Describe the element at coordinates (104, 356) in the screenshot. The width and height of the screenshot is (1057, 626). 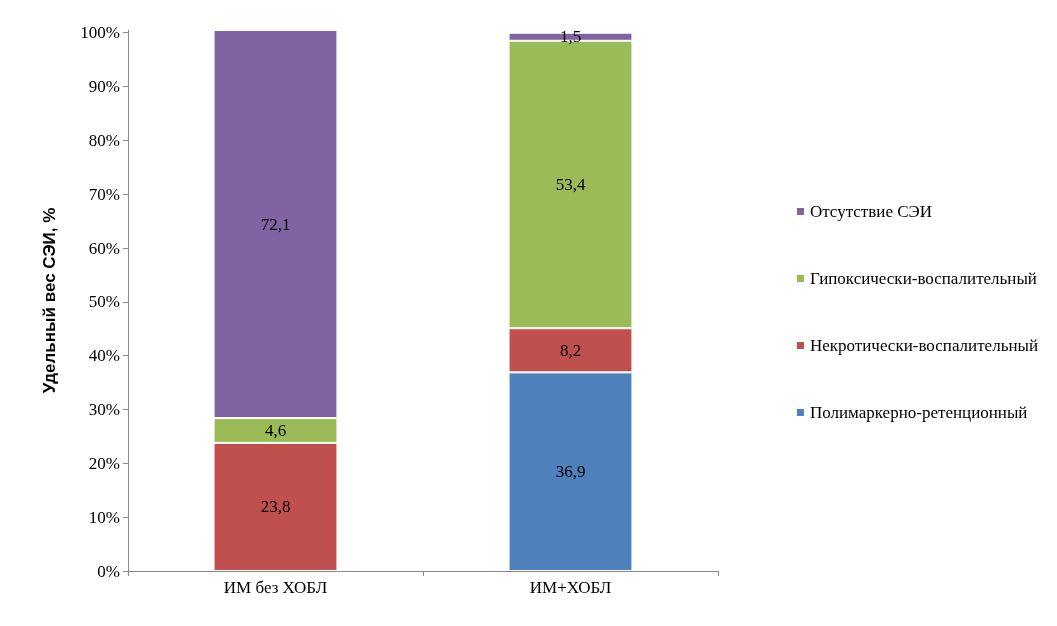
I see `y-tick-label: 40%` at that location.